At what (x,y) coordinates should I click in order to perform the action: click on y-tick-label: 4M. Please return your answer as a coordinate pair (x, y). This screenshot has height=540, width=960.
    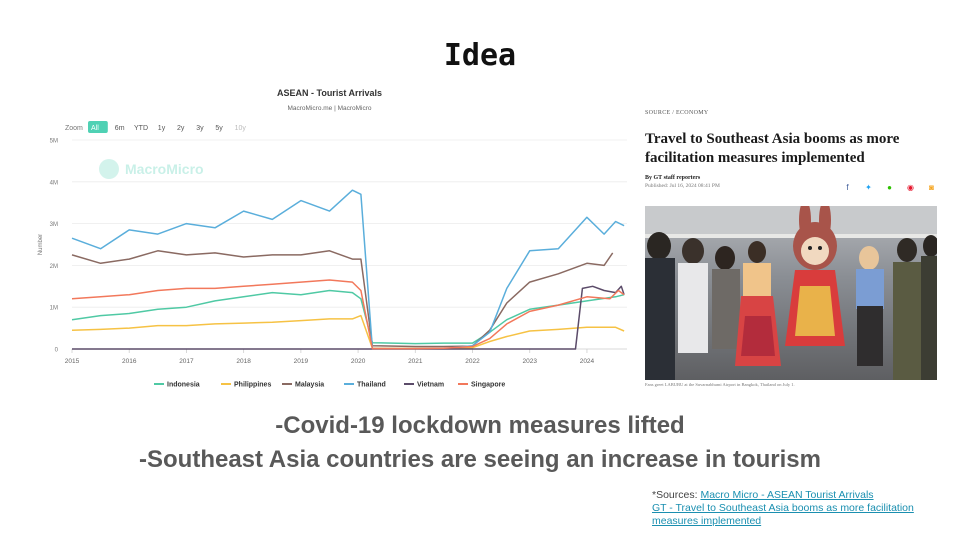
    Looking at the image, I should click on (54, 183).